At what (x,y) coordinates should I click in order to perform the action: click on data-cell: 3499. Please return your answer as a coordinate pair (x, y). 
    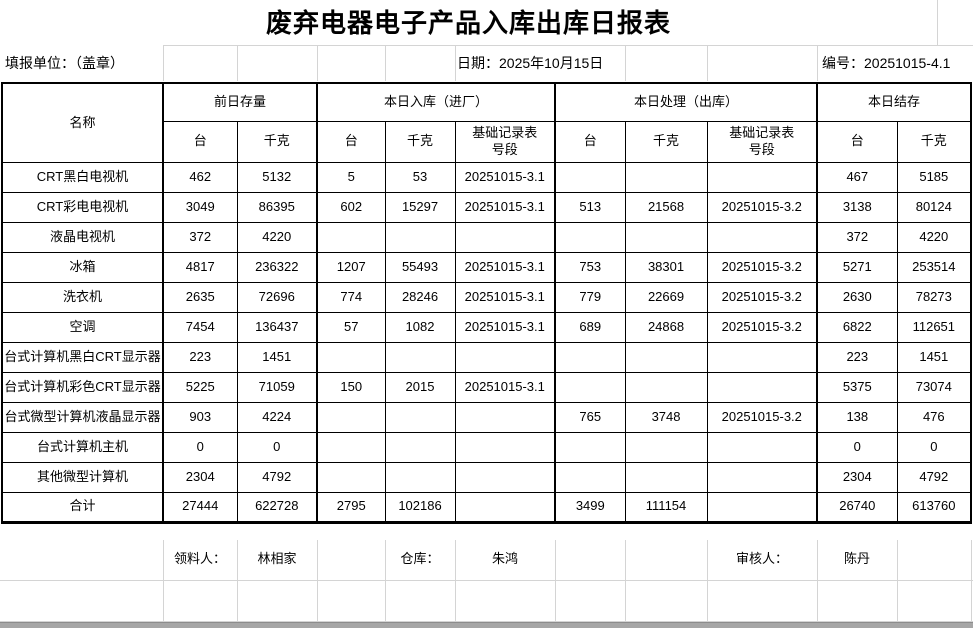
    Looking at the image, I should click on (590, 507).